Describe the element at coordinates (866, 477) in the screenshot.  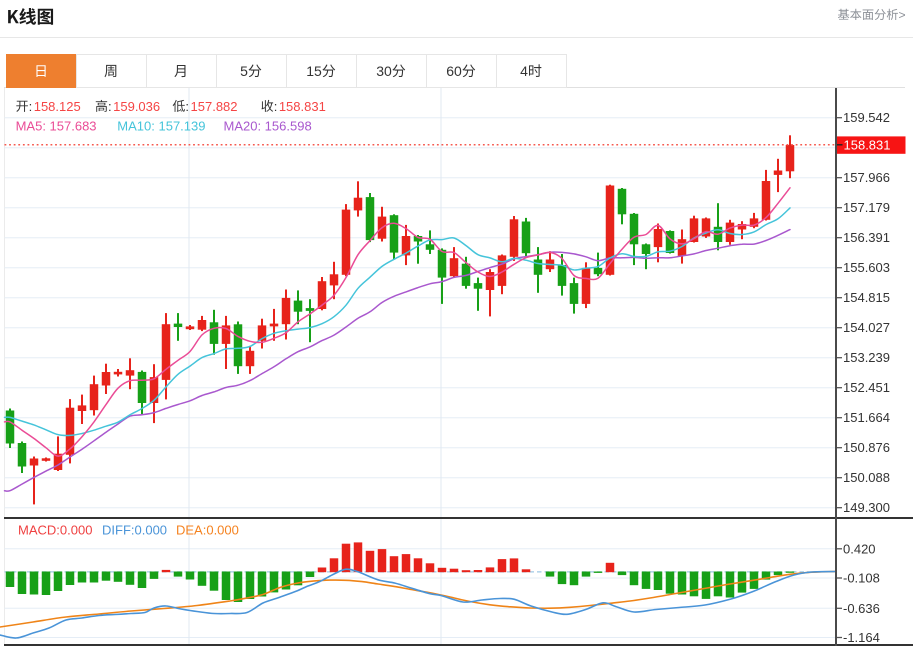
I see `svg-text: 150.088` at that location.